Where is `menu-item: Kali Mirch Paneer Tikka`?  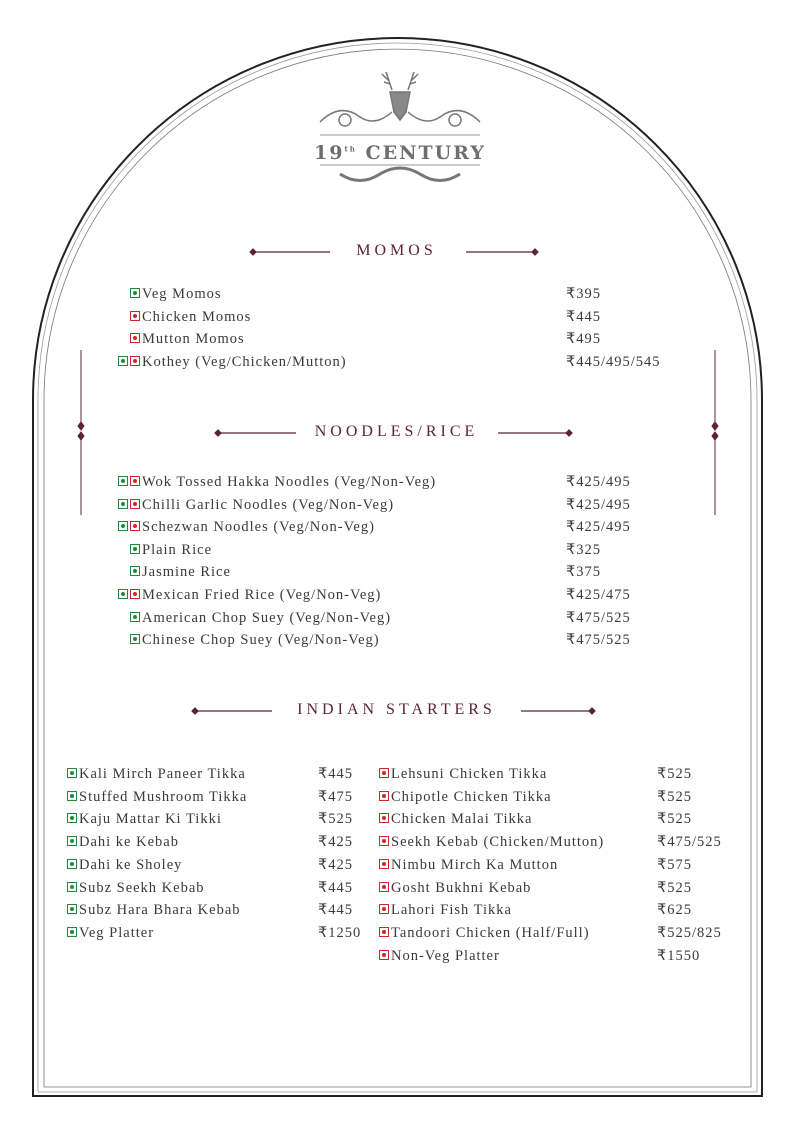
menu-item: Kali Mirch Paneer Tikka is located at coordinates (156, 774).